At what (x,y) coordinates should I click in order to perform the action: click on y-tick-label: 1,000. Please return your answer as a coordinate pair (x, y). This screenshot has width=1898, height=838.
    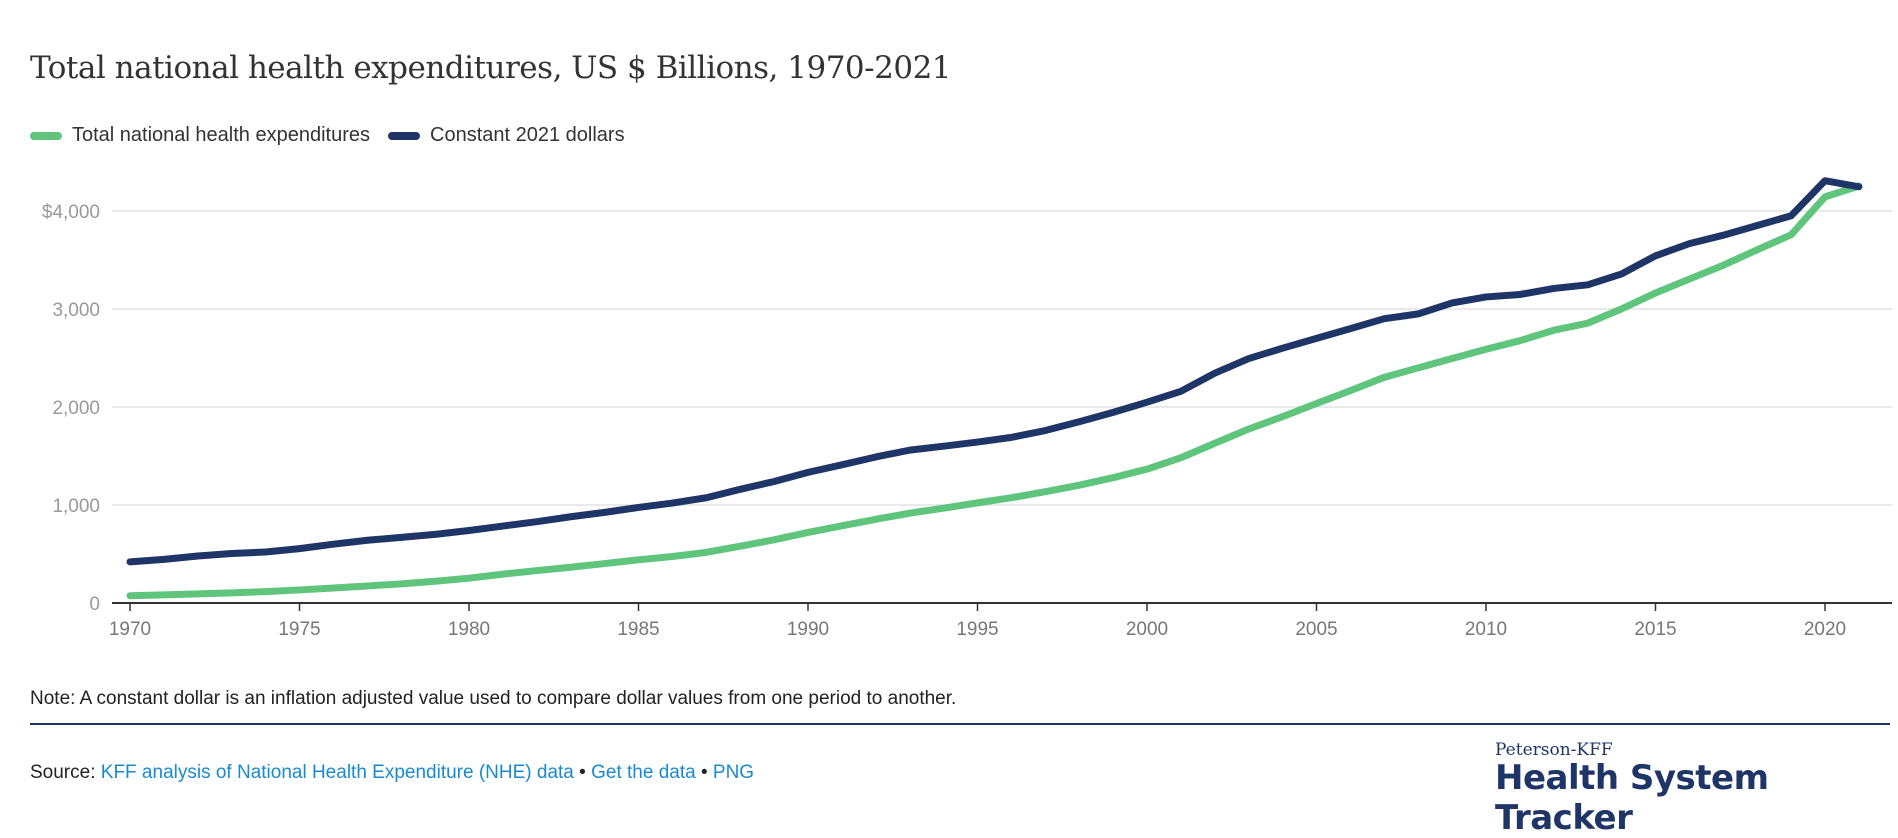
    Looking at the image, I should click on (76, 506).